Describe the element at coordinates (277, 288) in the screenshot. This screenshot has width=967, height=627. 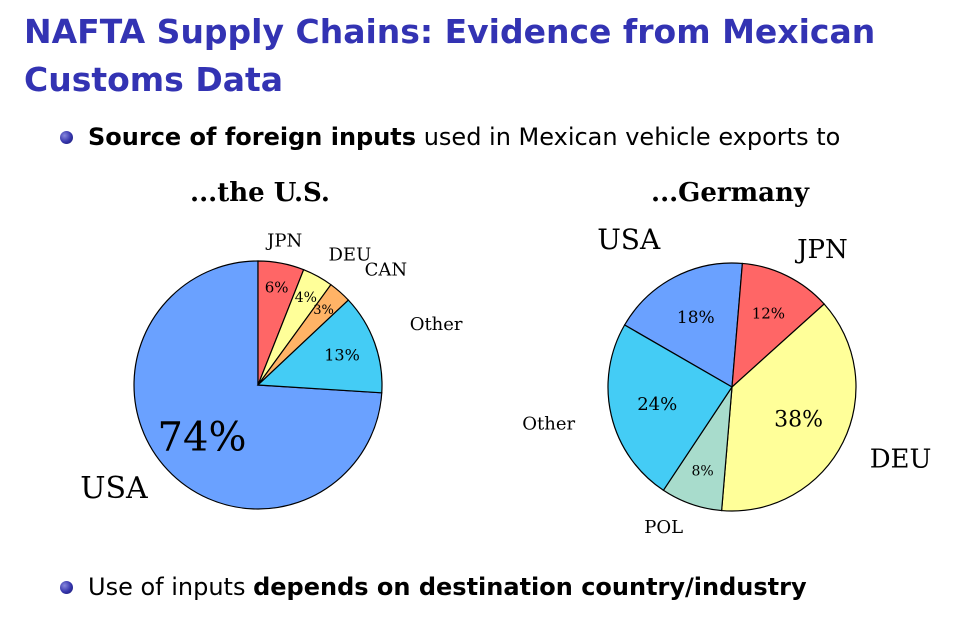
I see `pie-percent-label-jpn: 6%` at that location.